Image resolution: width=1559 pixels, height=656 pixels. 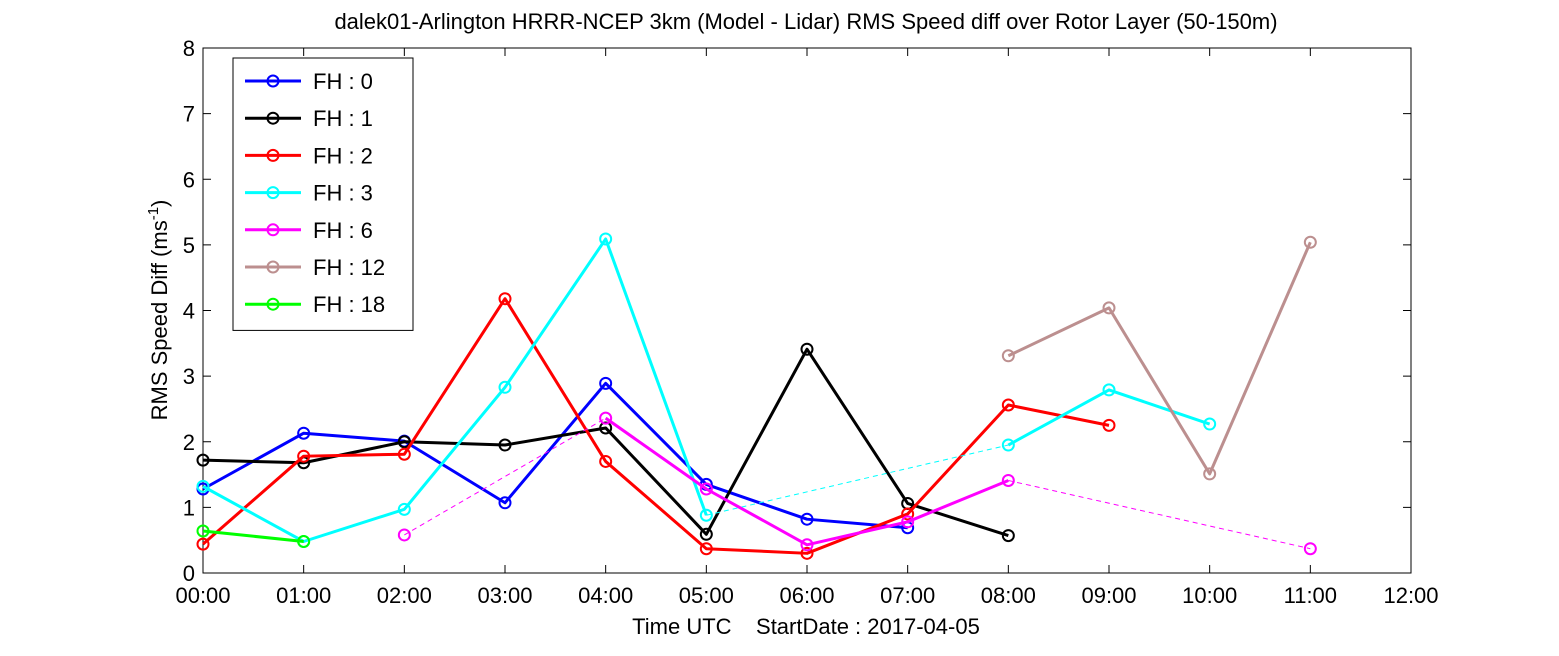 What do you see at coordinates (202, 595) in the screenshot?
I see `x-tick-label: 00:00` at bounding box center [202, 595].